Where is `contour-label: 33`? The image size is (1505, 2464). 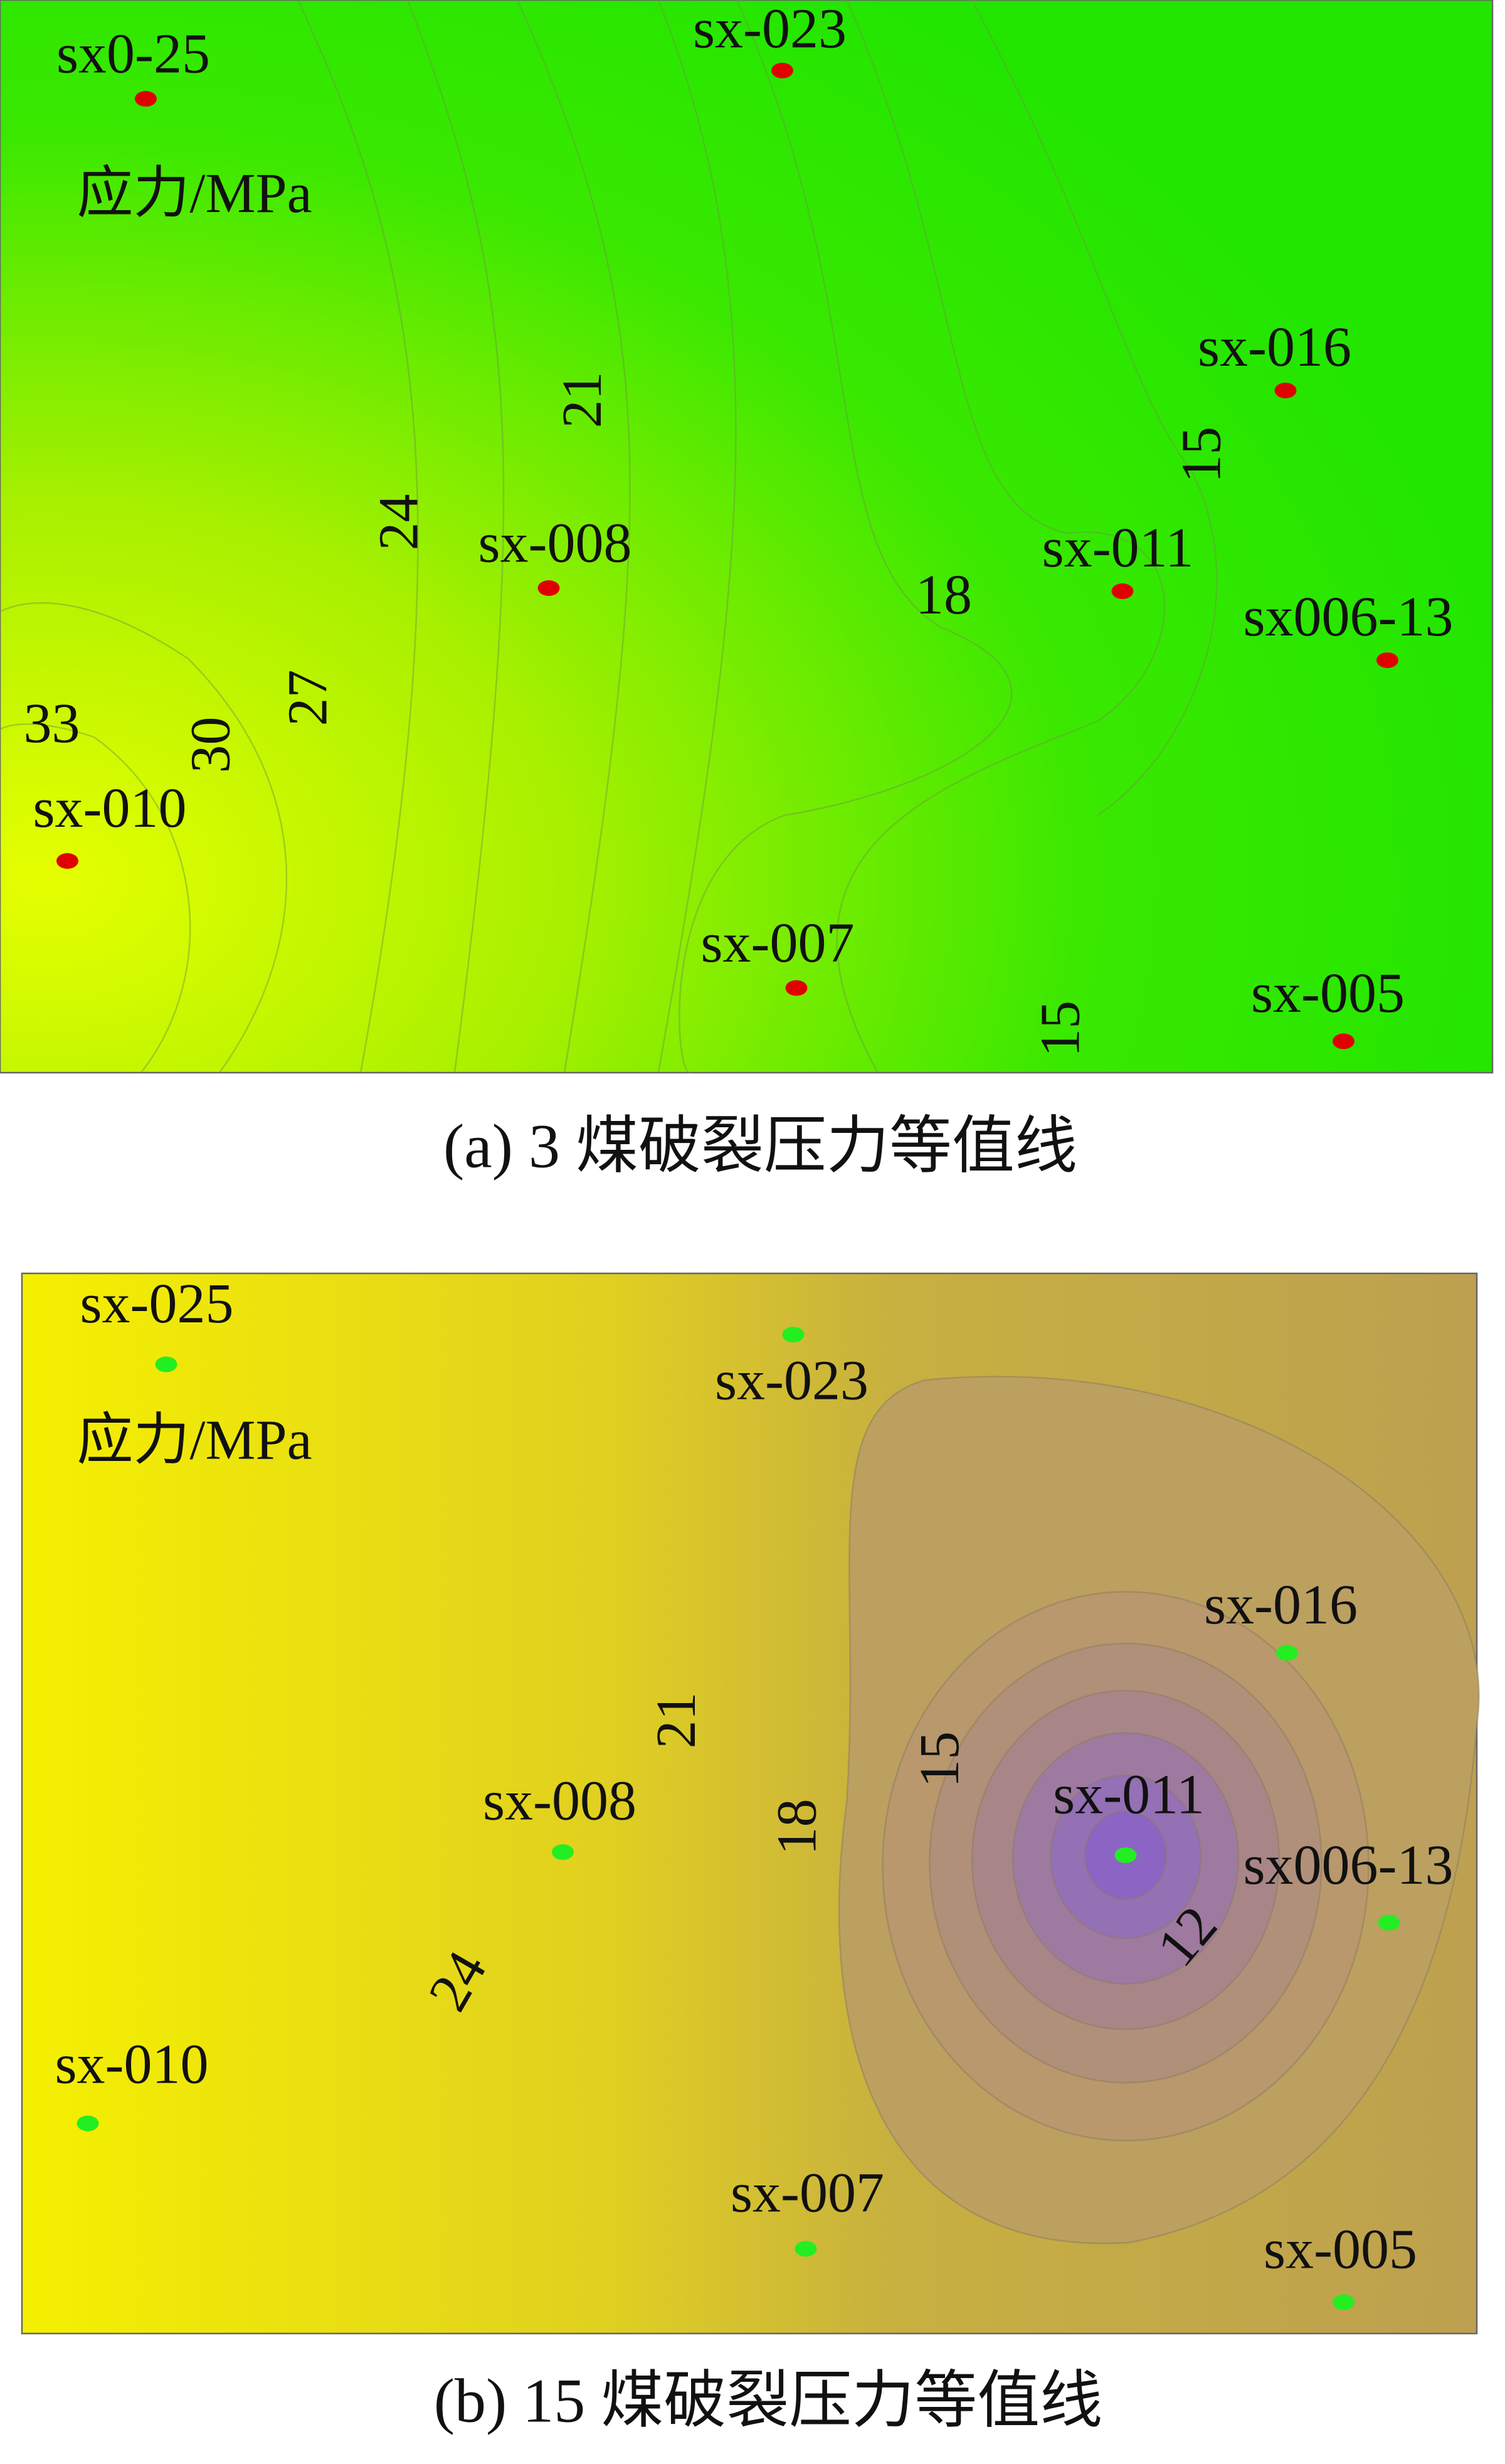
contour-label: 33 is located at coordinates (52, 724).